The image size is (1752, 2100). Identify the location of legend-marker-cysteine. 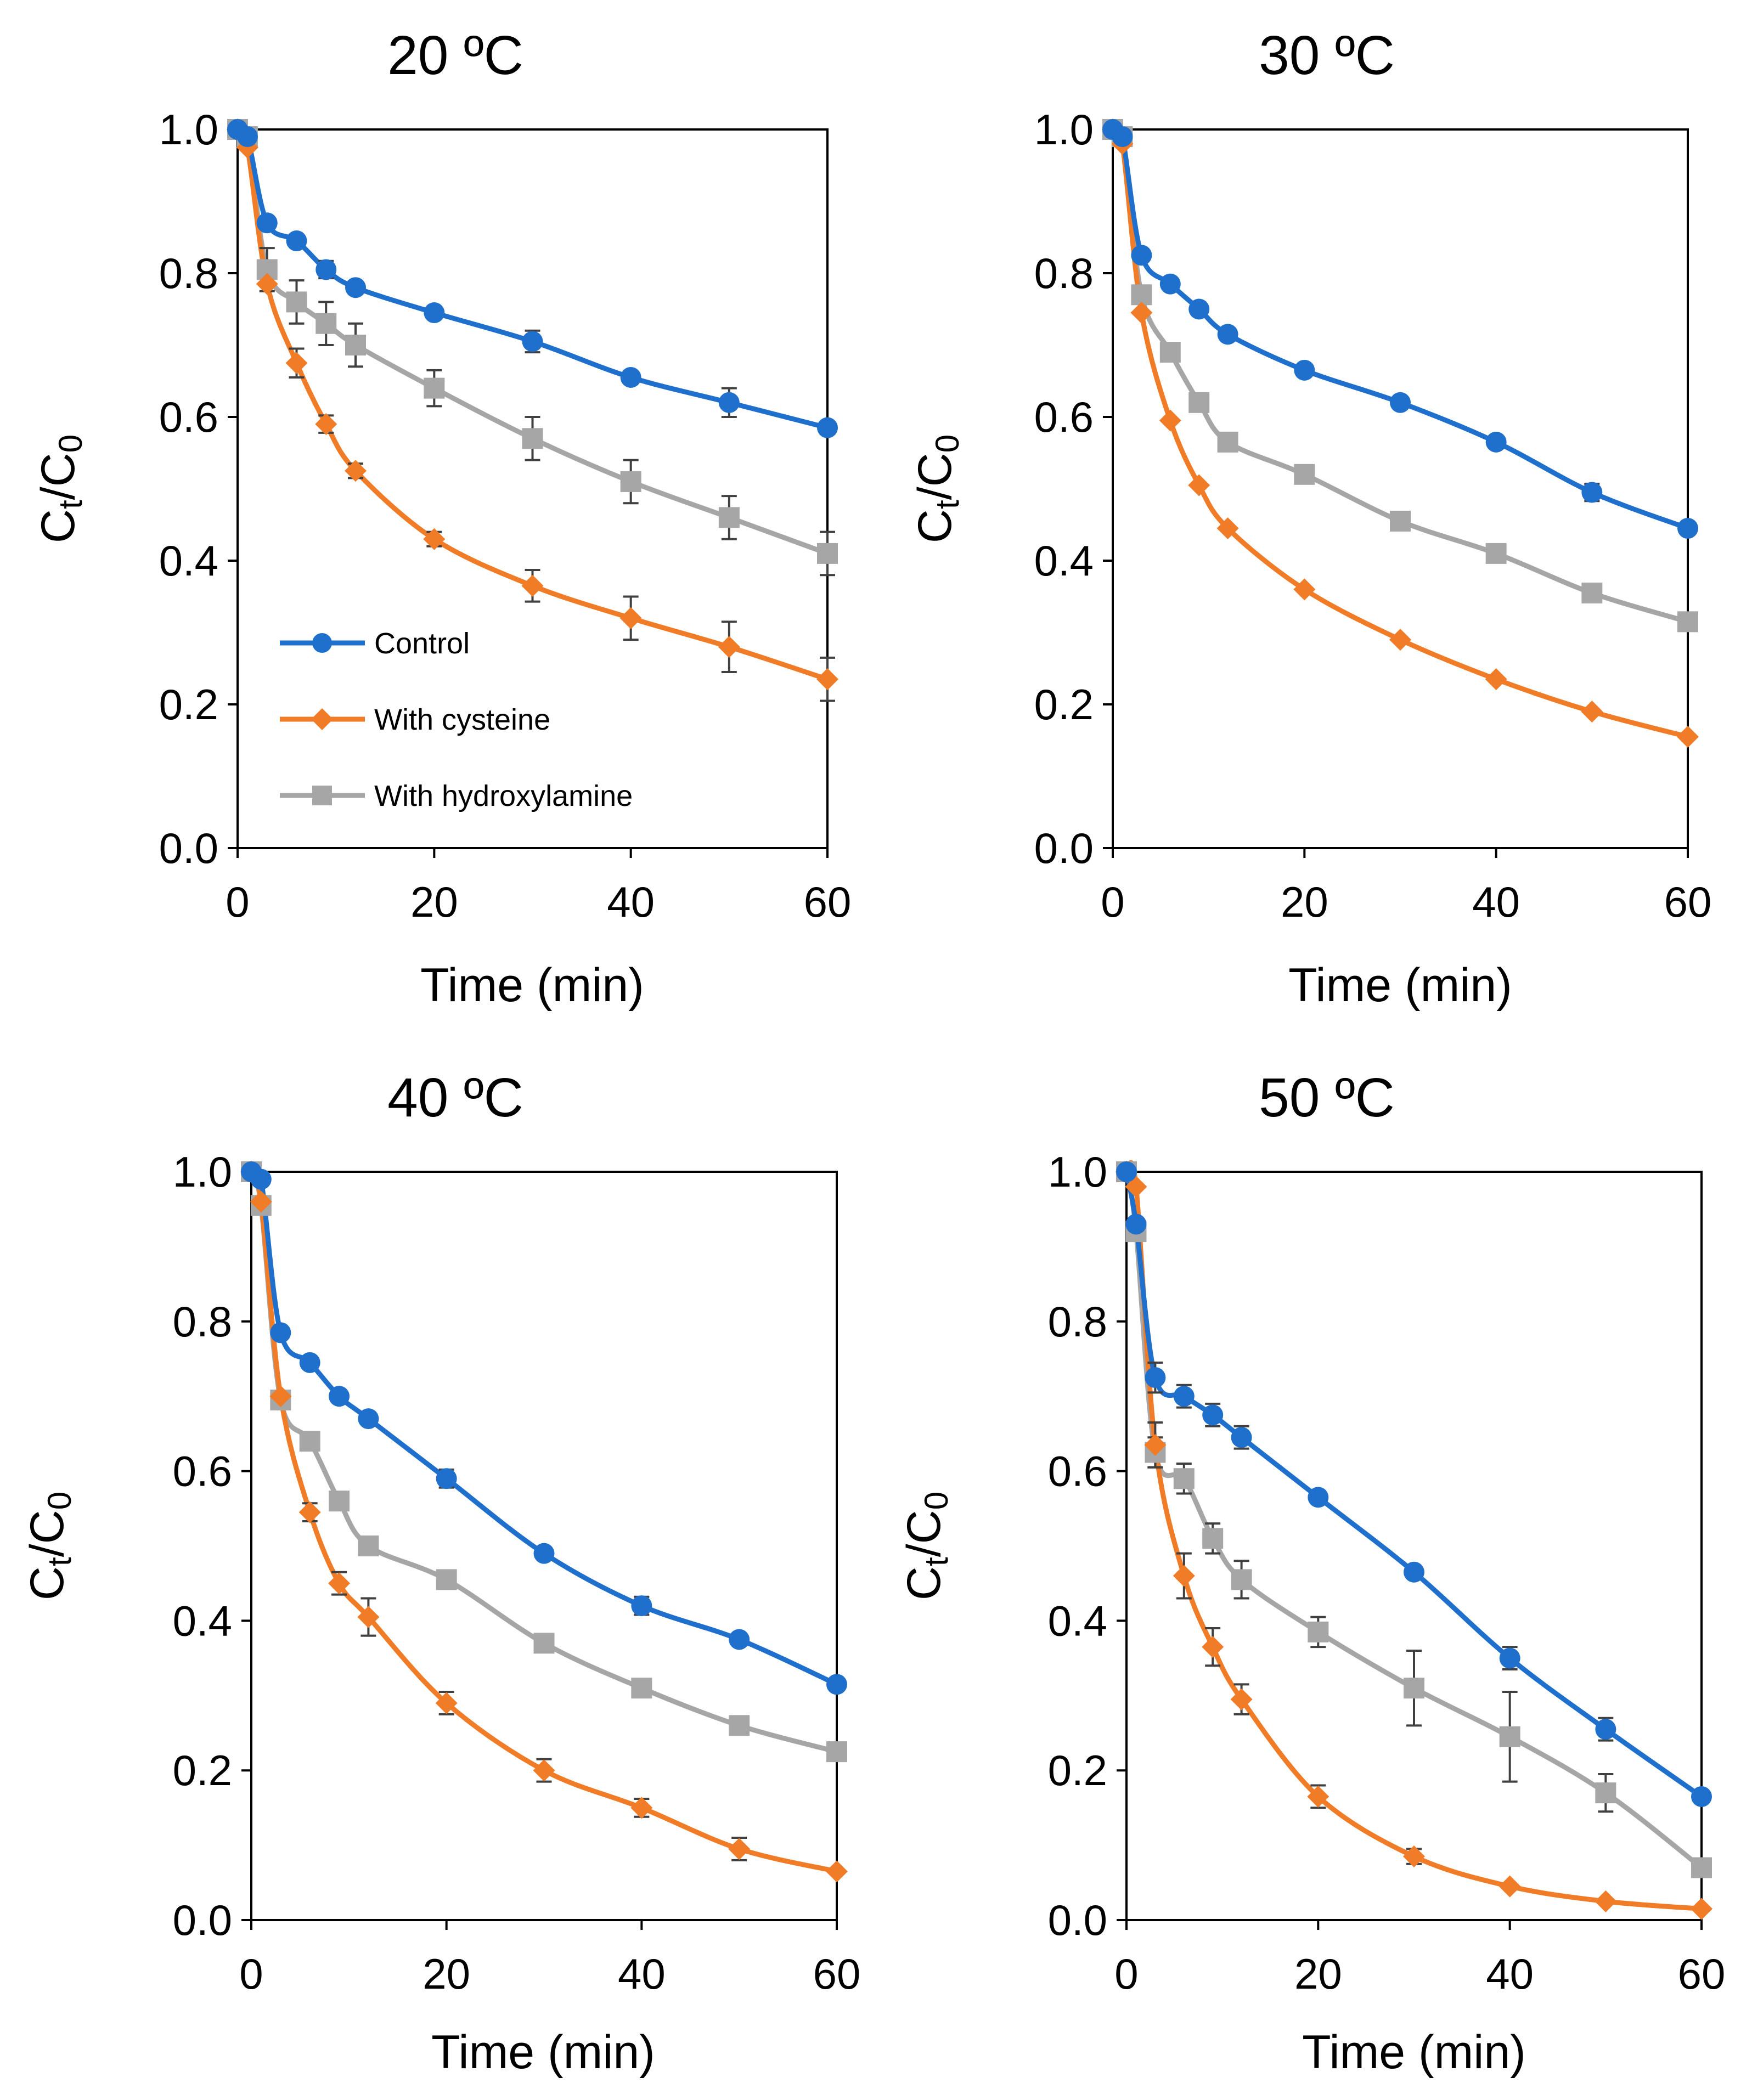
(322, 719).